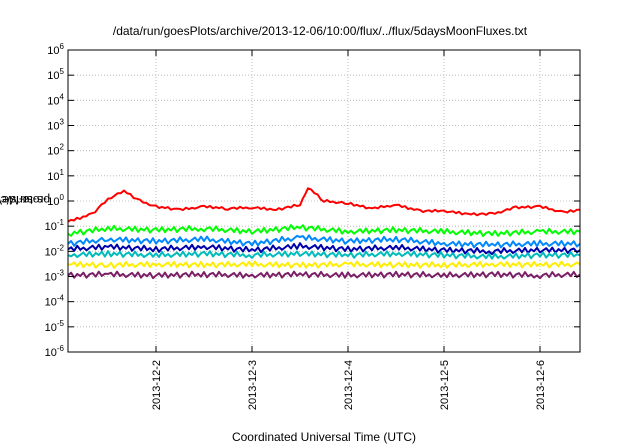 The image size is (640, 448). I want to click on x-tick-label: 2013-12-5, so click(445, 385).